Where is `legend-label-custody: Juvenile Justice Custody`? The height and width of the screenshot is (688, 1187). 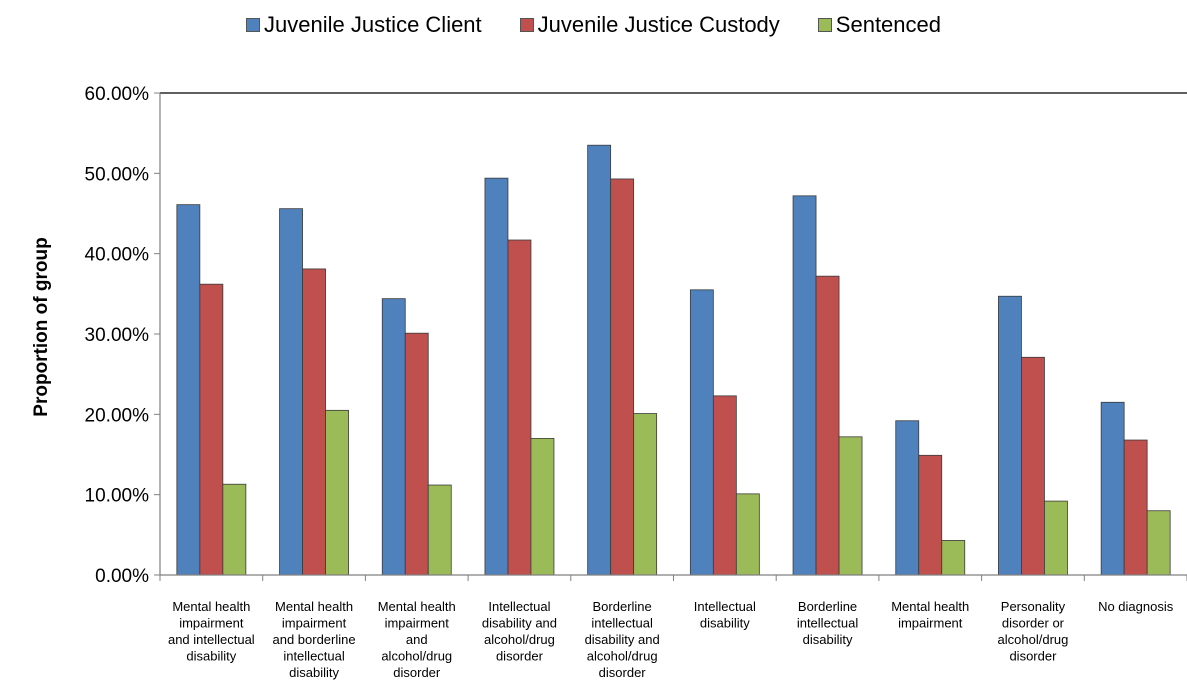 legend-label-custody: Juvenile Justice Custody is located at coordinates (658, 24).